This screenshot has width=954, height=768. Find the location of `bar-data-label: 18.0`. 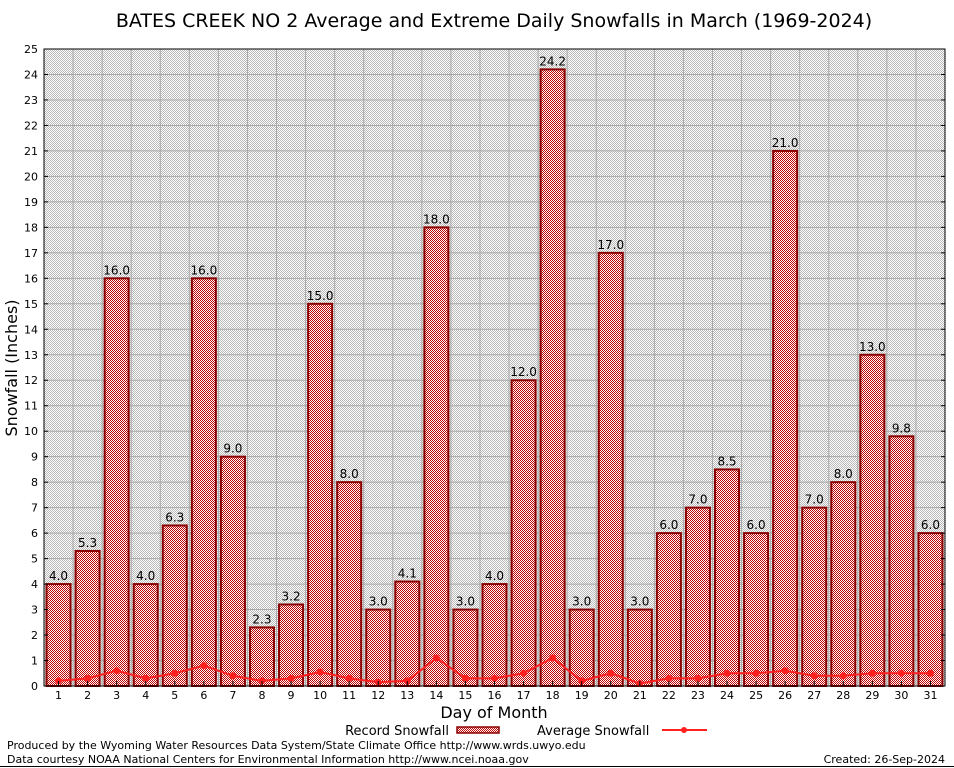

bar-data-label: 18.0 is located at coordinates (436, 219).